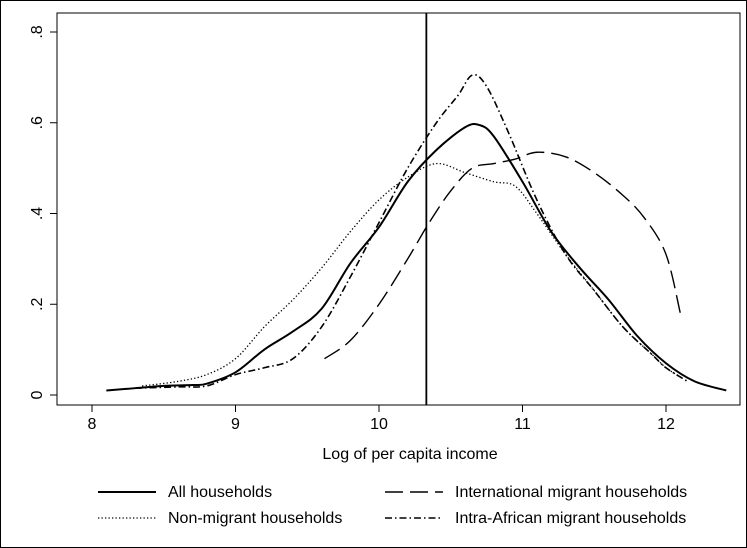 This screenshot has width=747, height=548. I want to click on y-tick-label: .6, so click(37, 122).